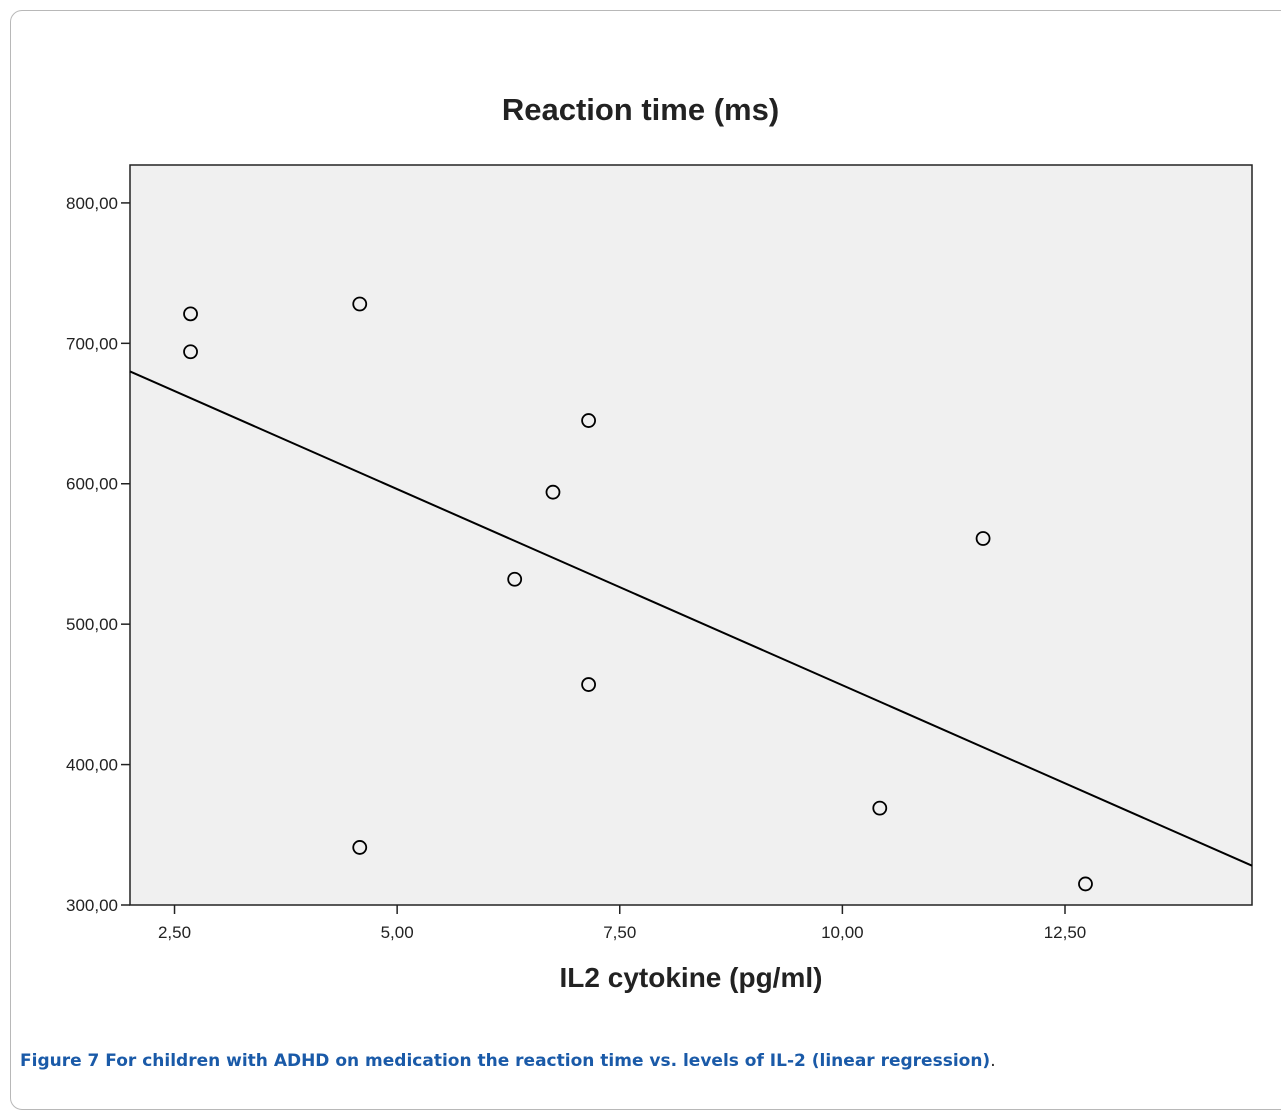  What do you see at coordinates (1065, 932) in the screenshot?
I see `x-tick-label: 12,50` at bounding box center [1065, 932].